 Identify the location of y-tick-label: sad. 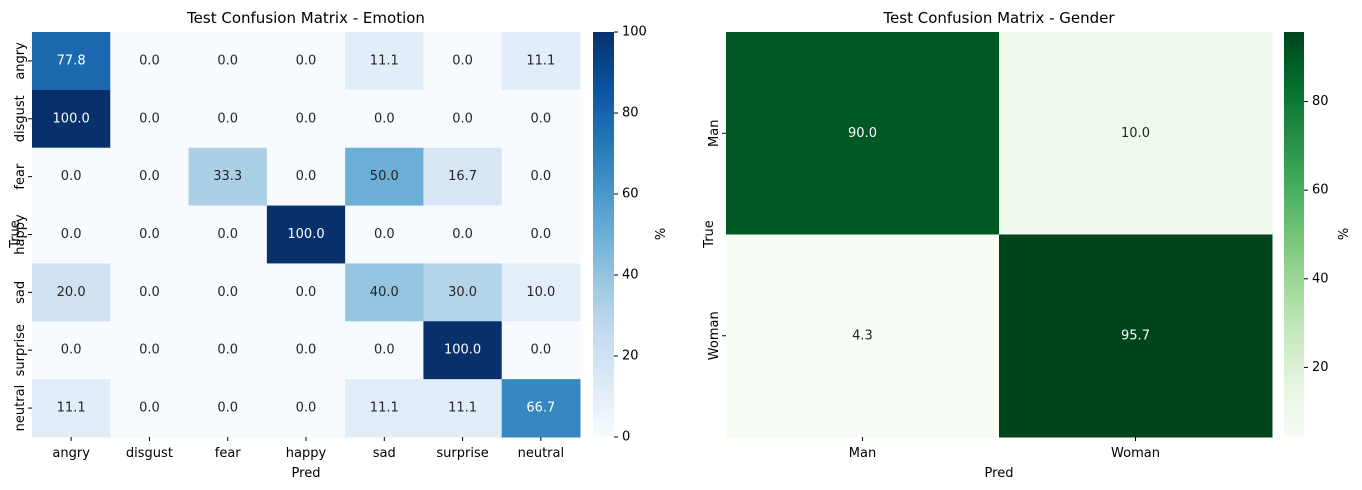
(20, 292).